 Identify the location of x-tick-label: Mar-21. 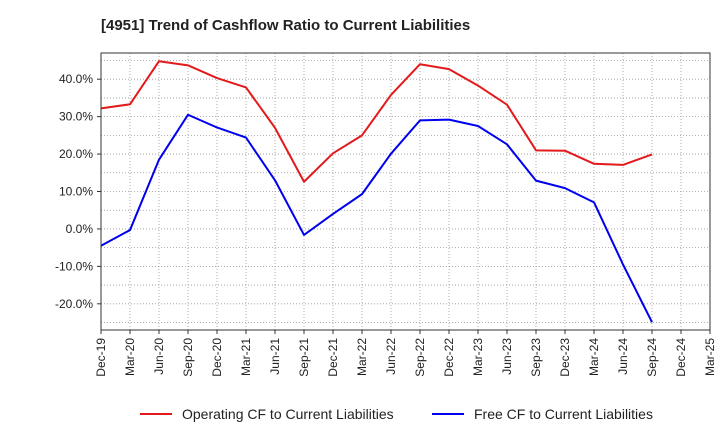
(246, 357).